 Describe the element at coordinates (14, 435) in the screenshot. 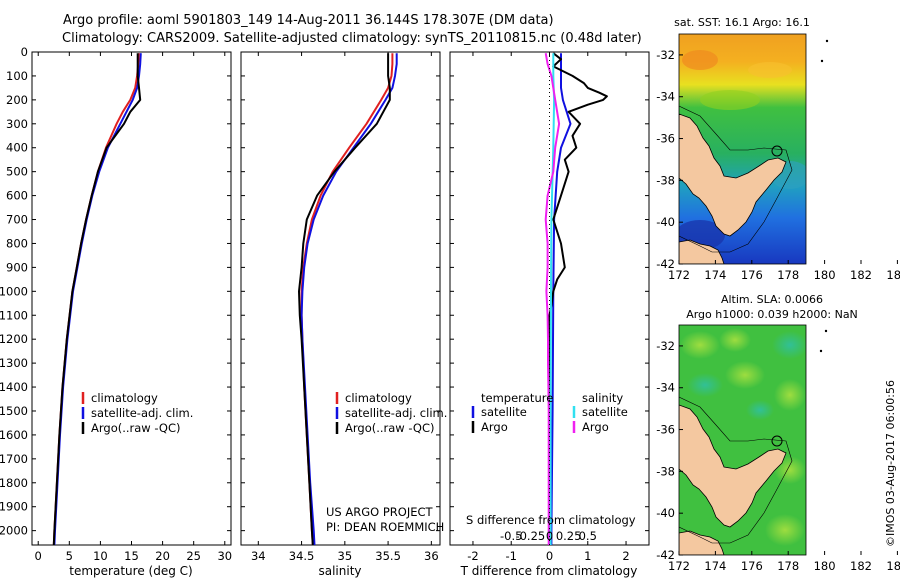

I see `depth-tick-label: 1600` at that location.